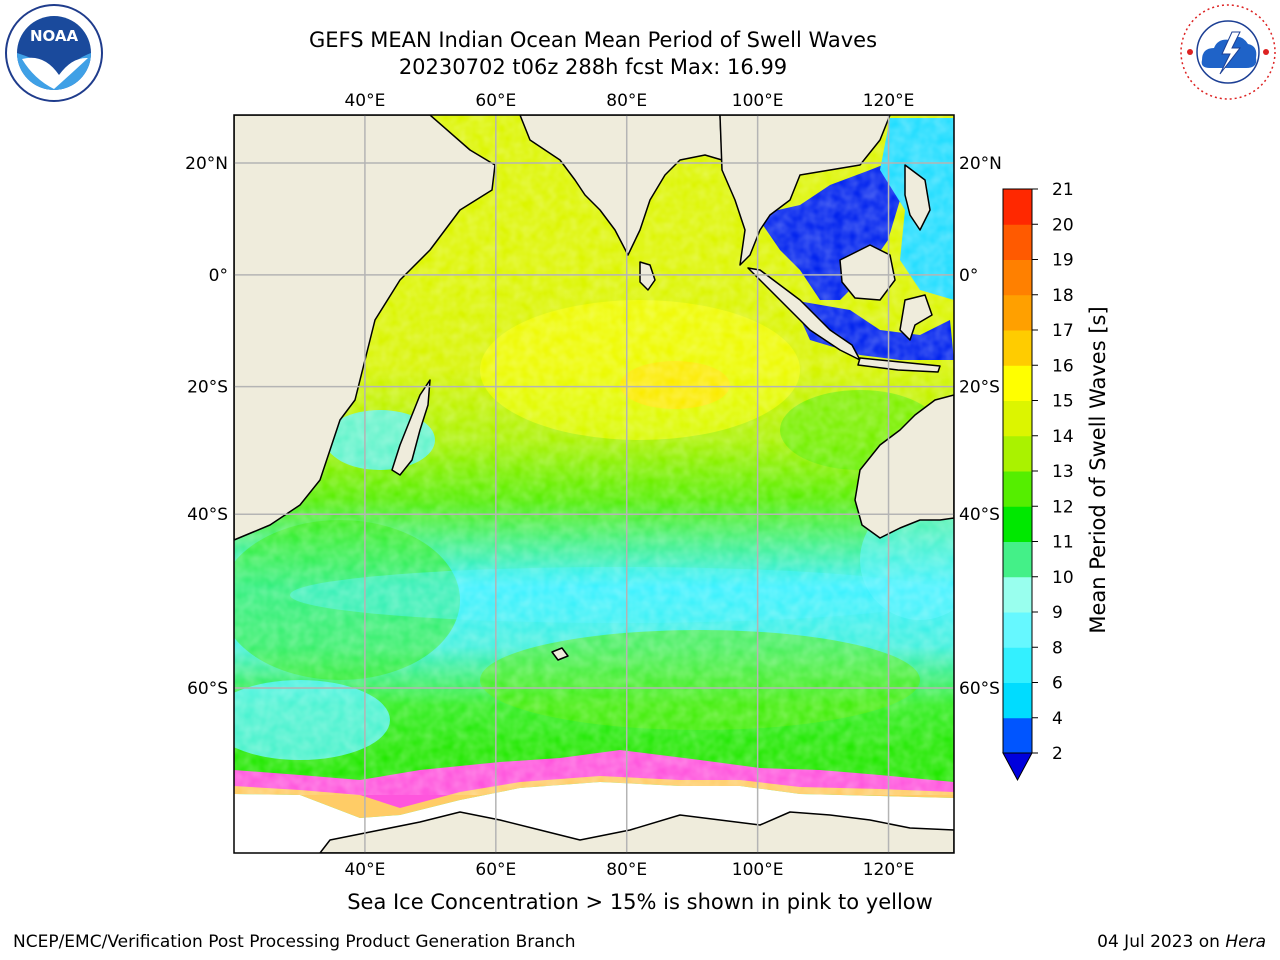 Image resolution: width=1280 pixels, height=960 pixels. What do you see at coordinates (593, 67) in the screenshot?
I see `chart-subtitle: 20230702 t06z 288h fcst Max: 16.99` at bounding box center [593, 67].